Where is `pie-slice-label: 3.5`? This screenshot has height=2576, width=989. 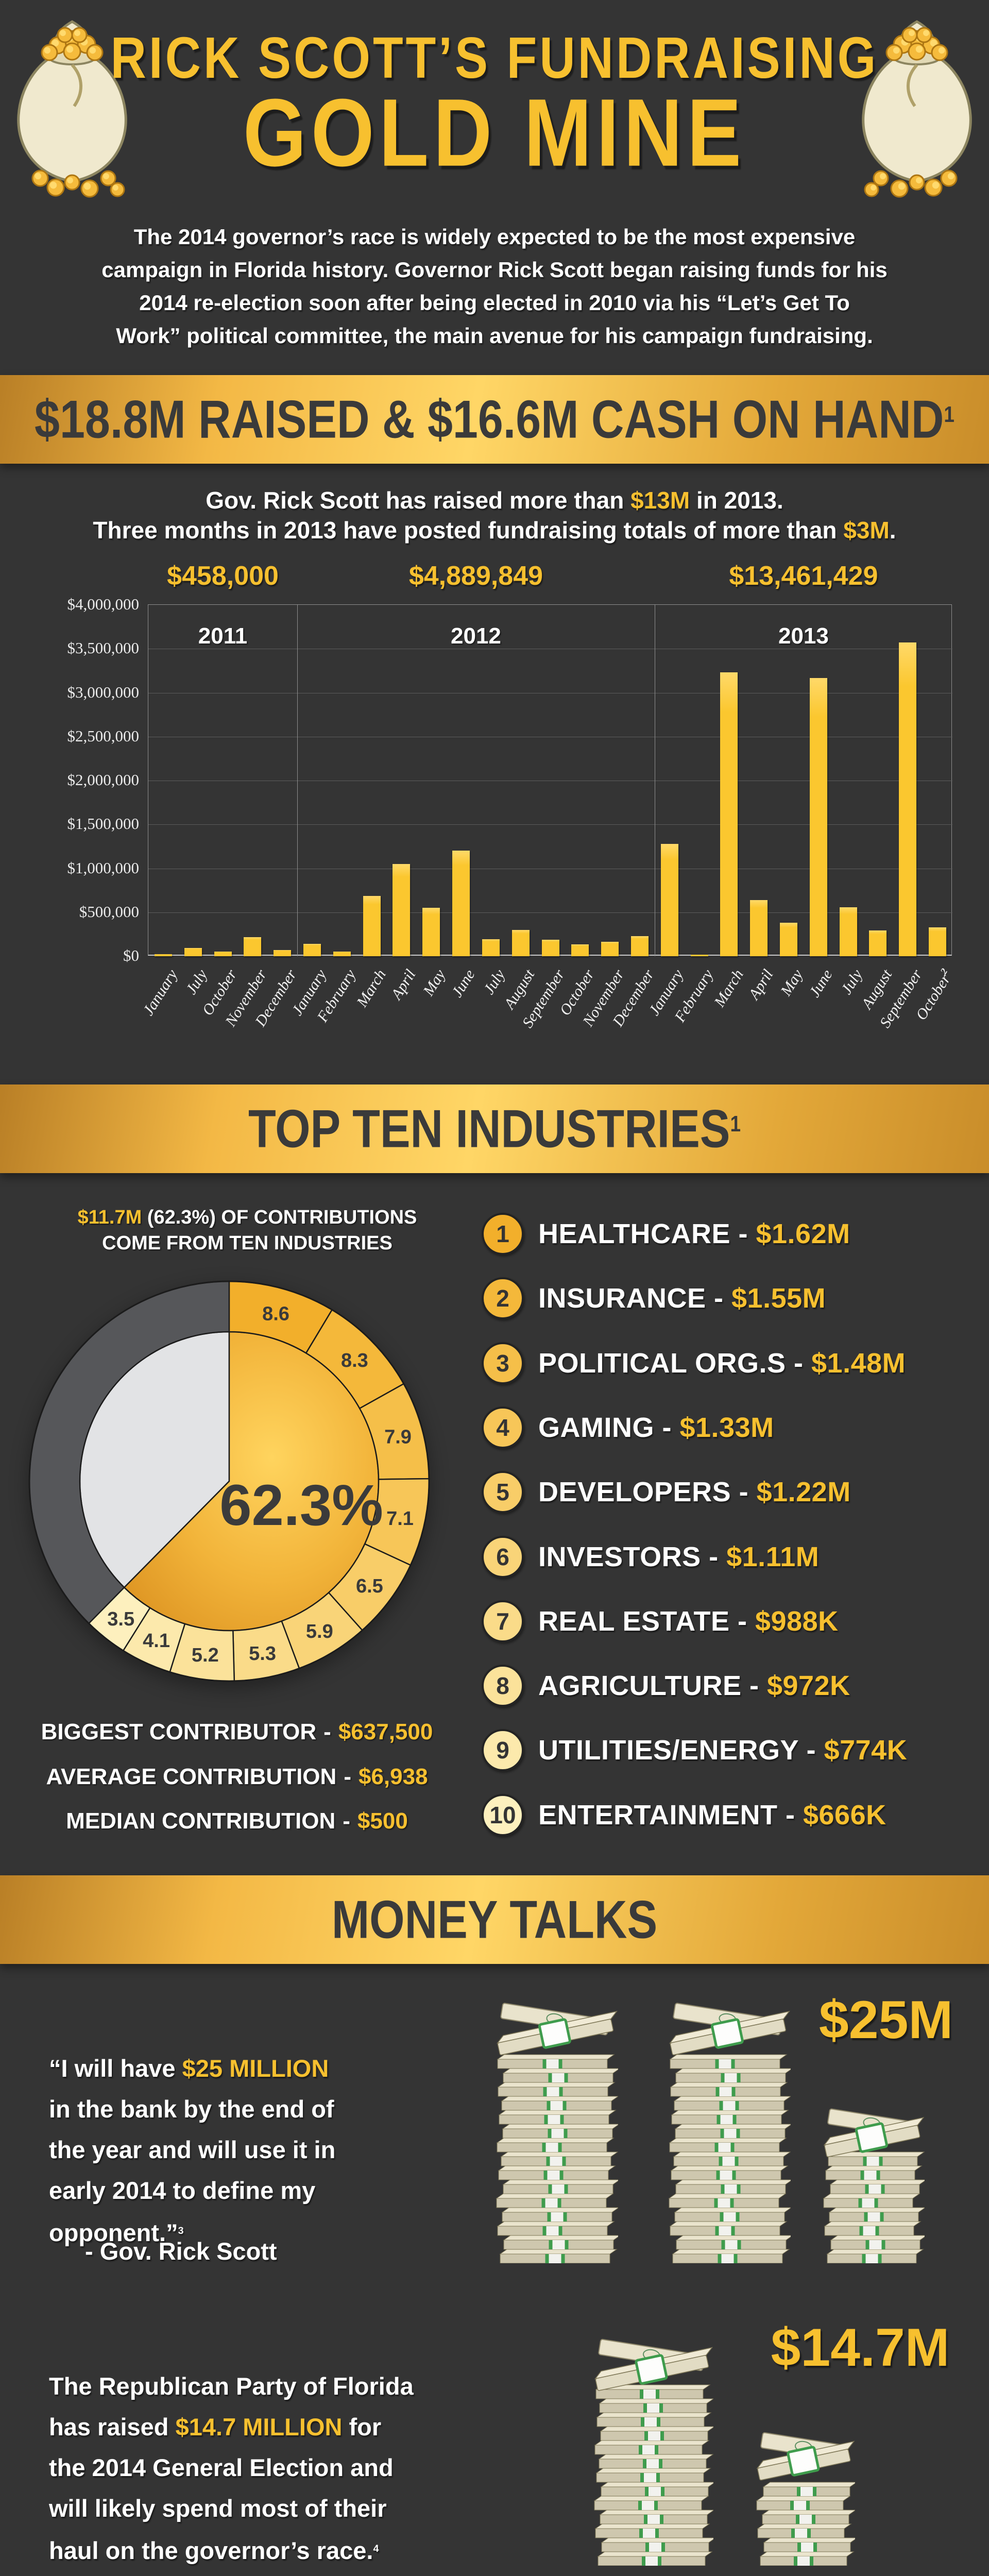
pie-slice-label: 3.5 is located at coordinates (120, 1619).